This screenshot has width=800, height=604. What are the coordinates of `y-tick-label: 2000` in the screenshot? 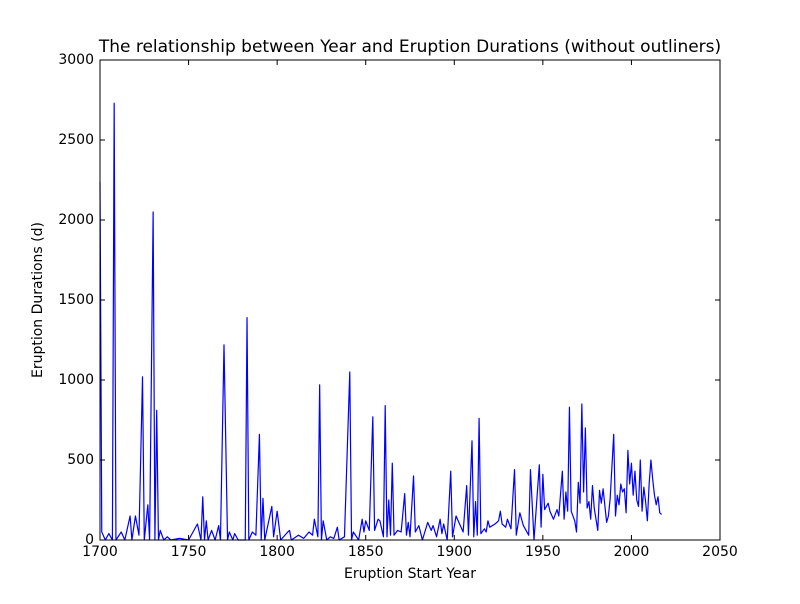 It's located at (76, 220).